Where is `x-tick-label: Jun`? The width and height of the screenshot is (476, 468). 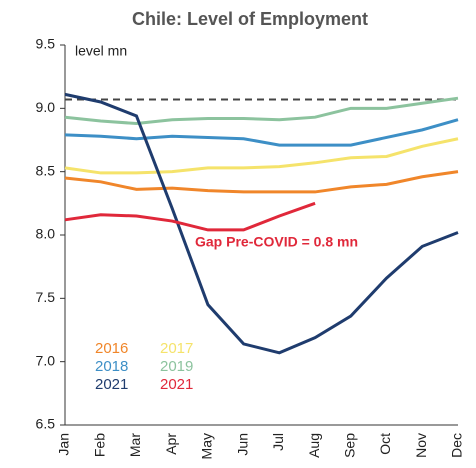
x-tick-label: Jun is located at coordinates (242, 444).